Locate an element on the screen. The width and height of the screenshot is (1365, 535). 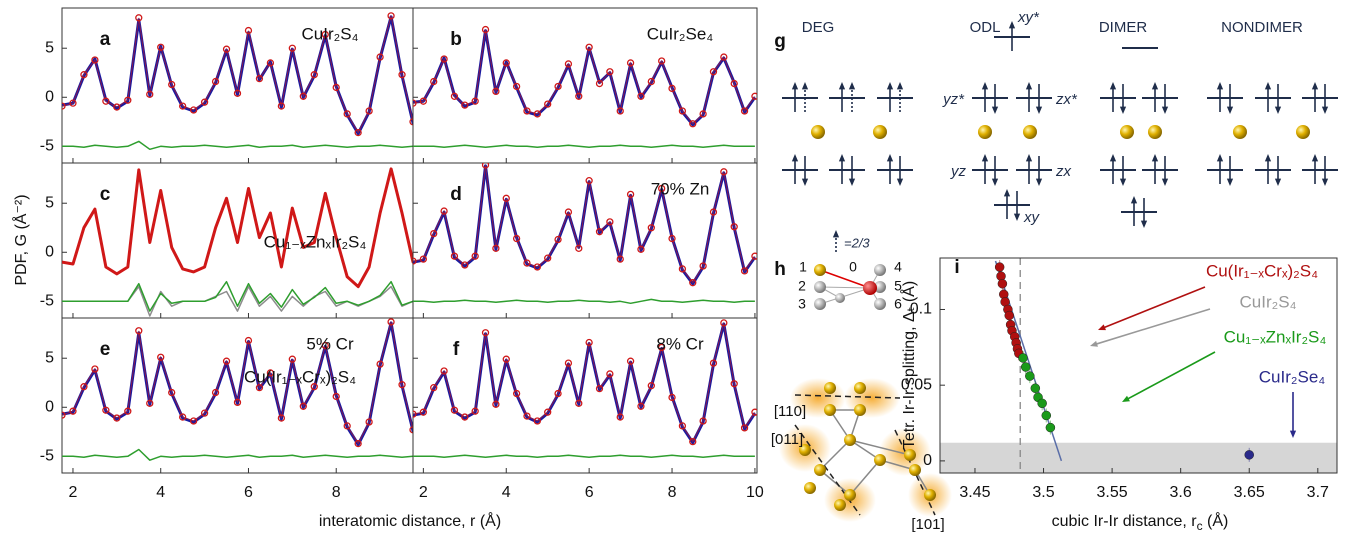
x-tick-label: 3.6 is located at coordinates (1181, 492).